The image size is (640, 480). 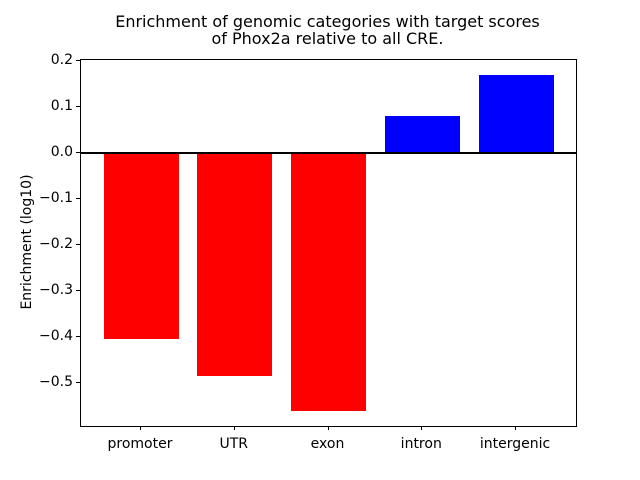 I want to click on chart-title-line-2: of Phox2a relative to all CRE., so click(x=327, y=38).